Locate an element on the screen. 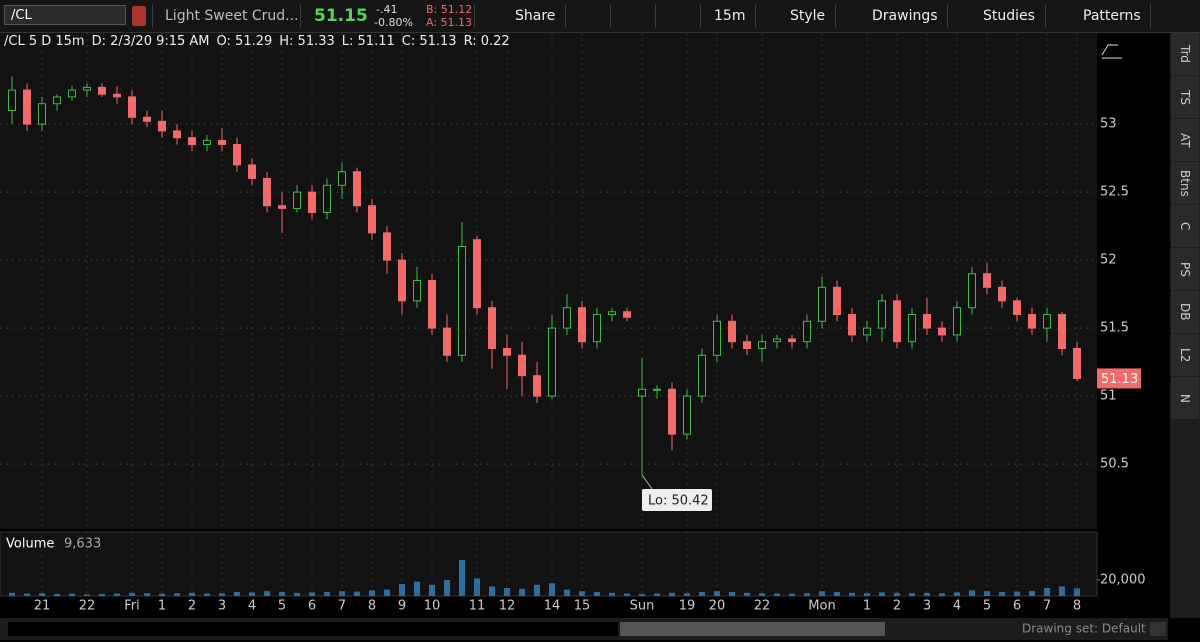  side-tab: Btns is located at coordinates (1185, 183).